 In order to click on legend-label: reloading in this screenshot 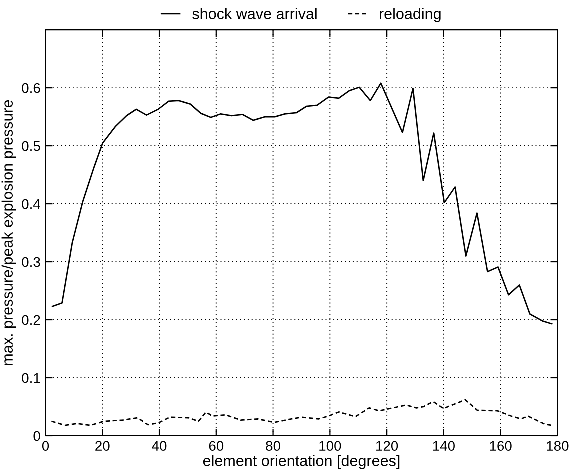, I will do `click(410, 15)`.